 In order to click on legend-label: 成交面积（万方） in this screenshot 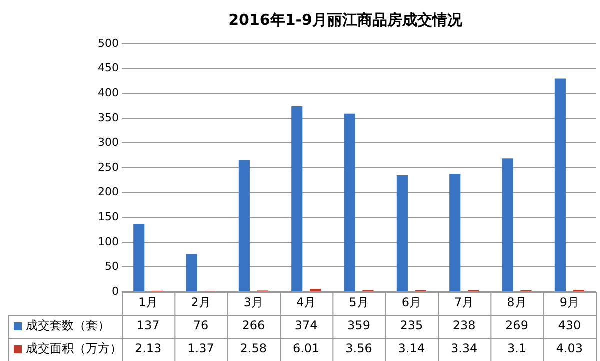, I will do `click(74, 349)`.